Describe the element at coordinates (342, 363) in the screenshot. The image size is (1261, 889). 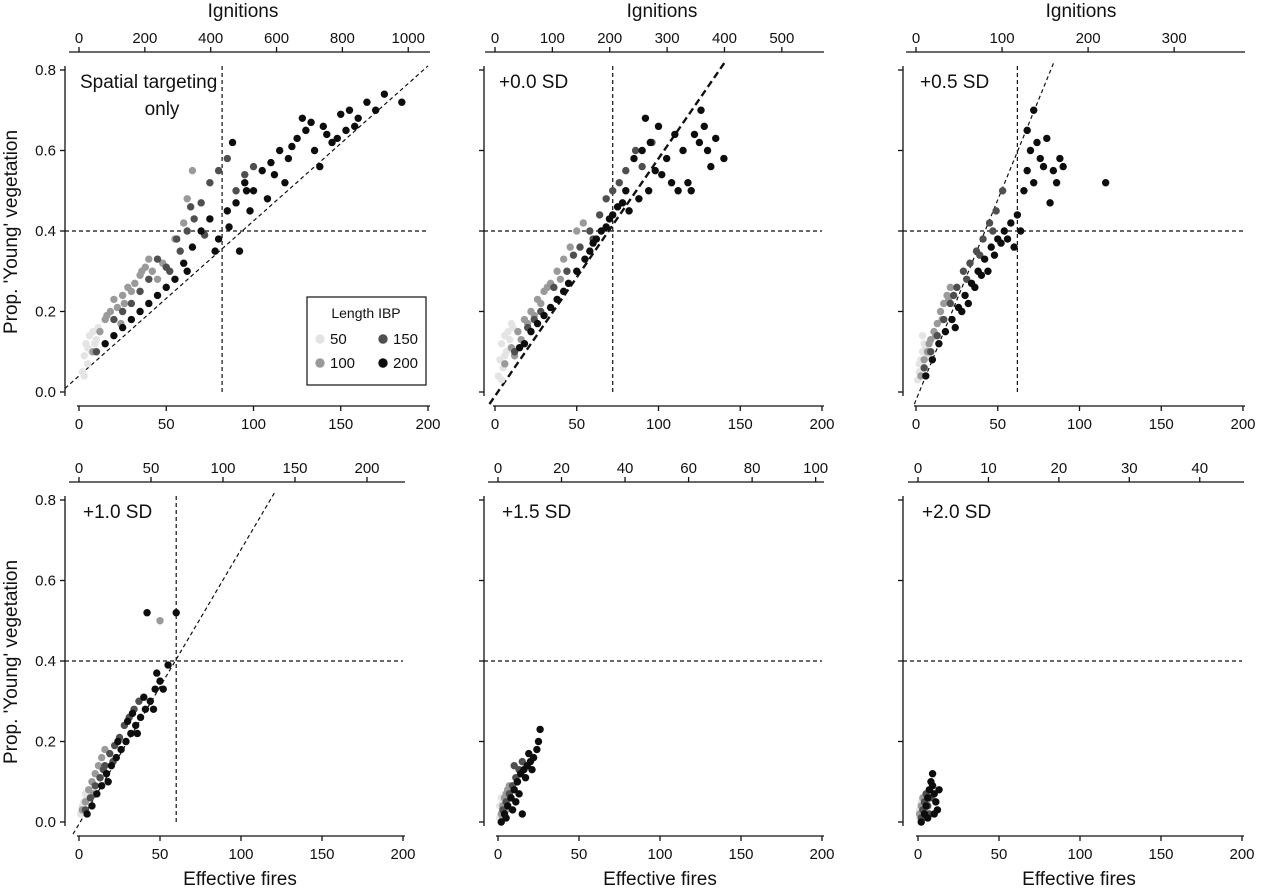
I see `legend-label-100: 100` at that location.